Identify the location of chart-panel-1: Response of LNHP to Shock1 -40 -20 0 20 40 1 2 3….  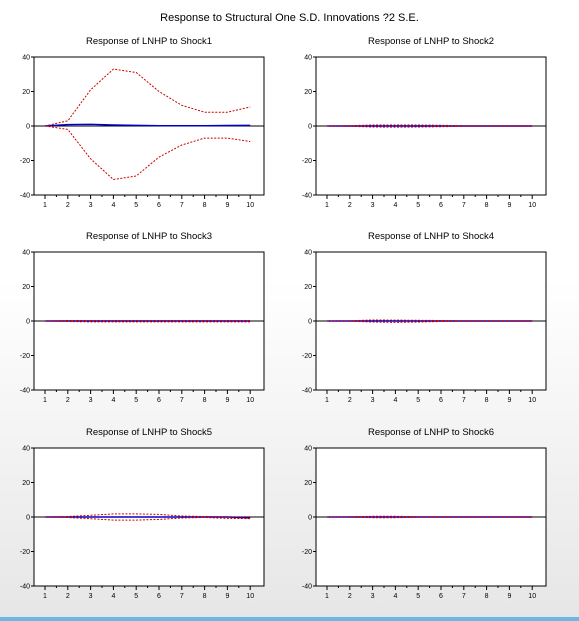
(142, 122).